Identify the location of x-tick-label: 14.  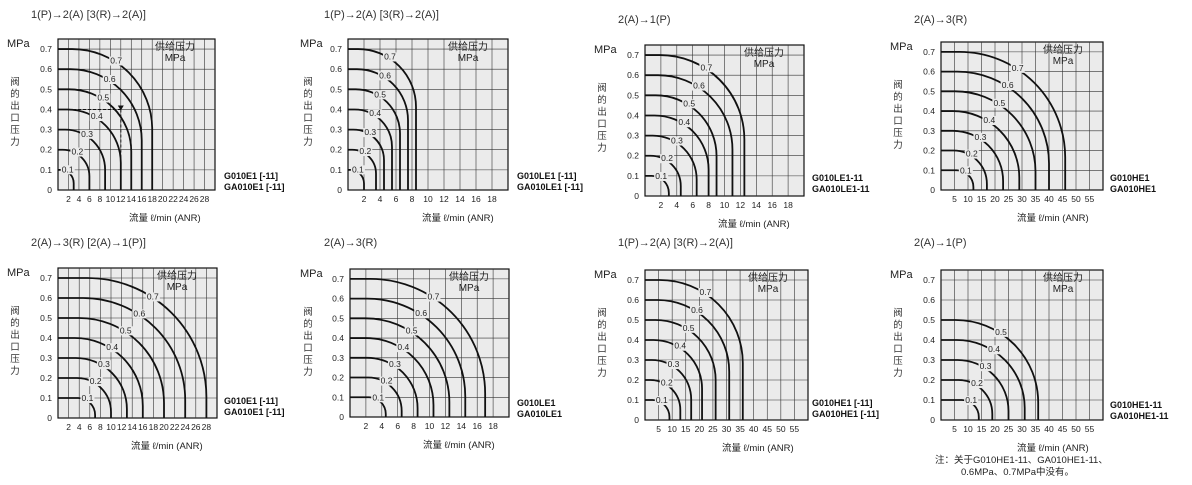
(757, 205).